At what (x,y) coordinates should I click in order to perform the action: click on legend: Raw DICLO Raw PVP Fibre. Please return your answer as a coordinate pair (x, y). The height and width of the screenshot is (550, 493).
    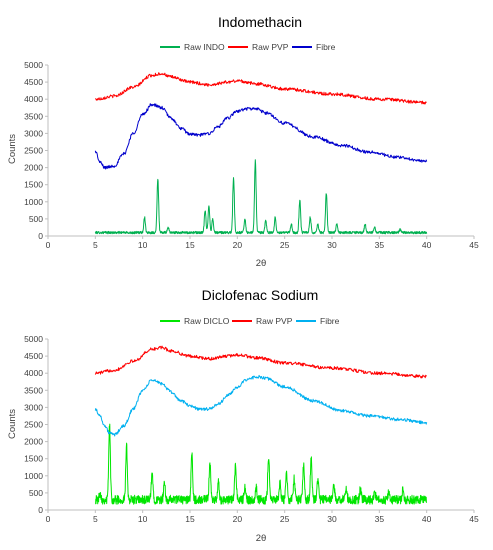
    Looking at the image, I should click on (250, 321).